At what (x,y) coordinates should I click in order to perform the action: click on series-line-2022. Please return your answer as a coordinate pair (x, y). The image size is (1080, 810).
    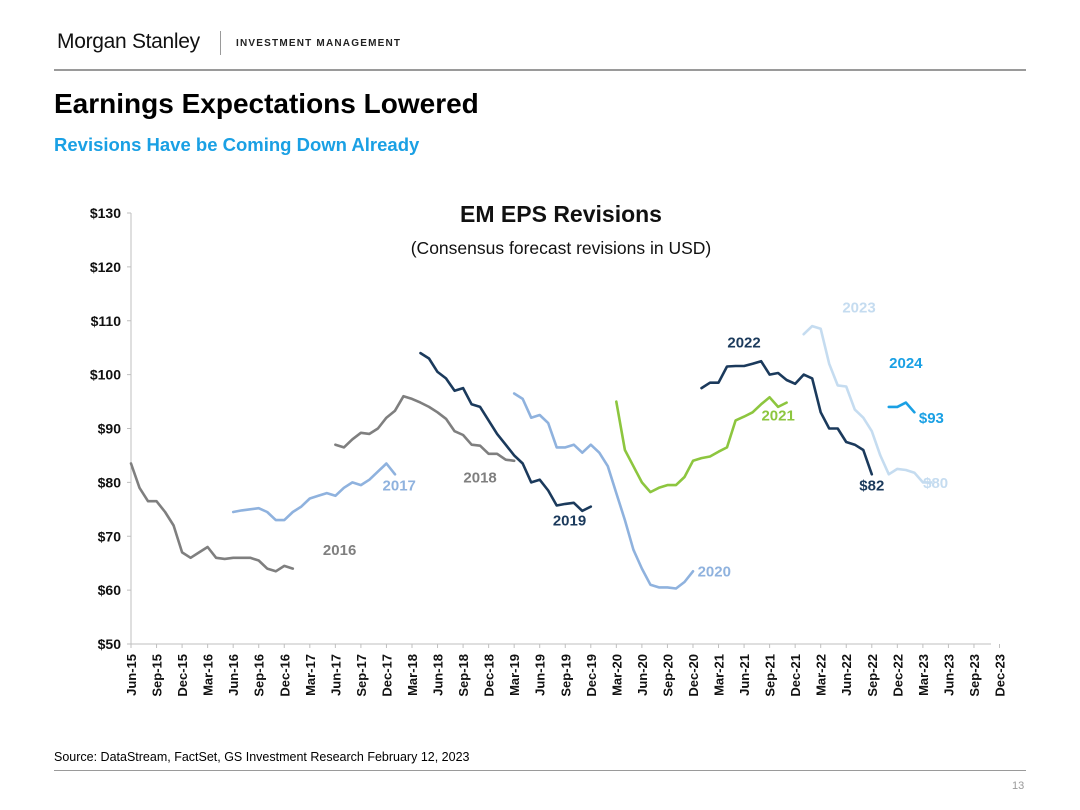
    Looking at the image, I should click on (787, 417).